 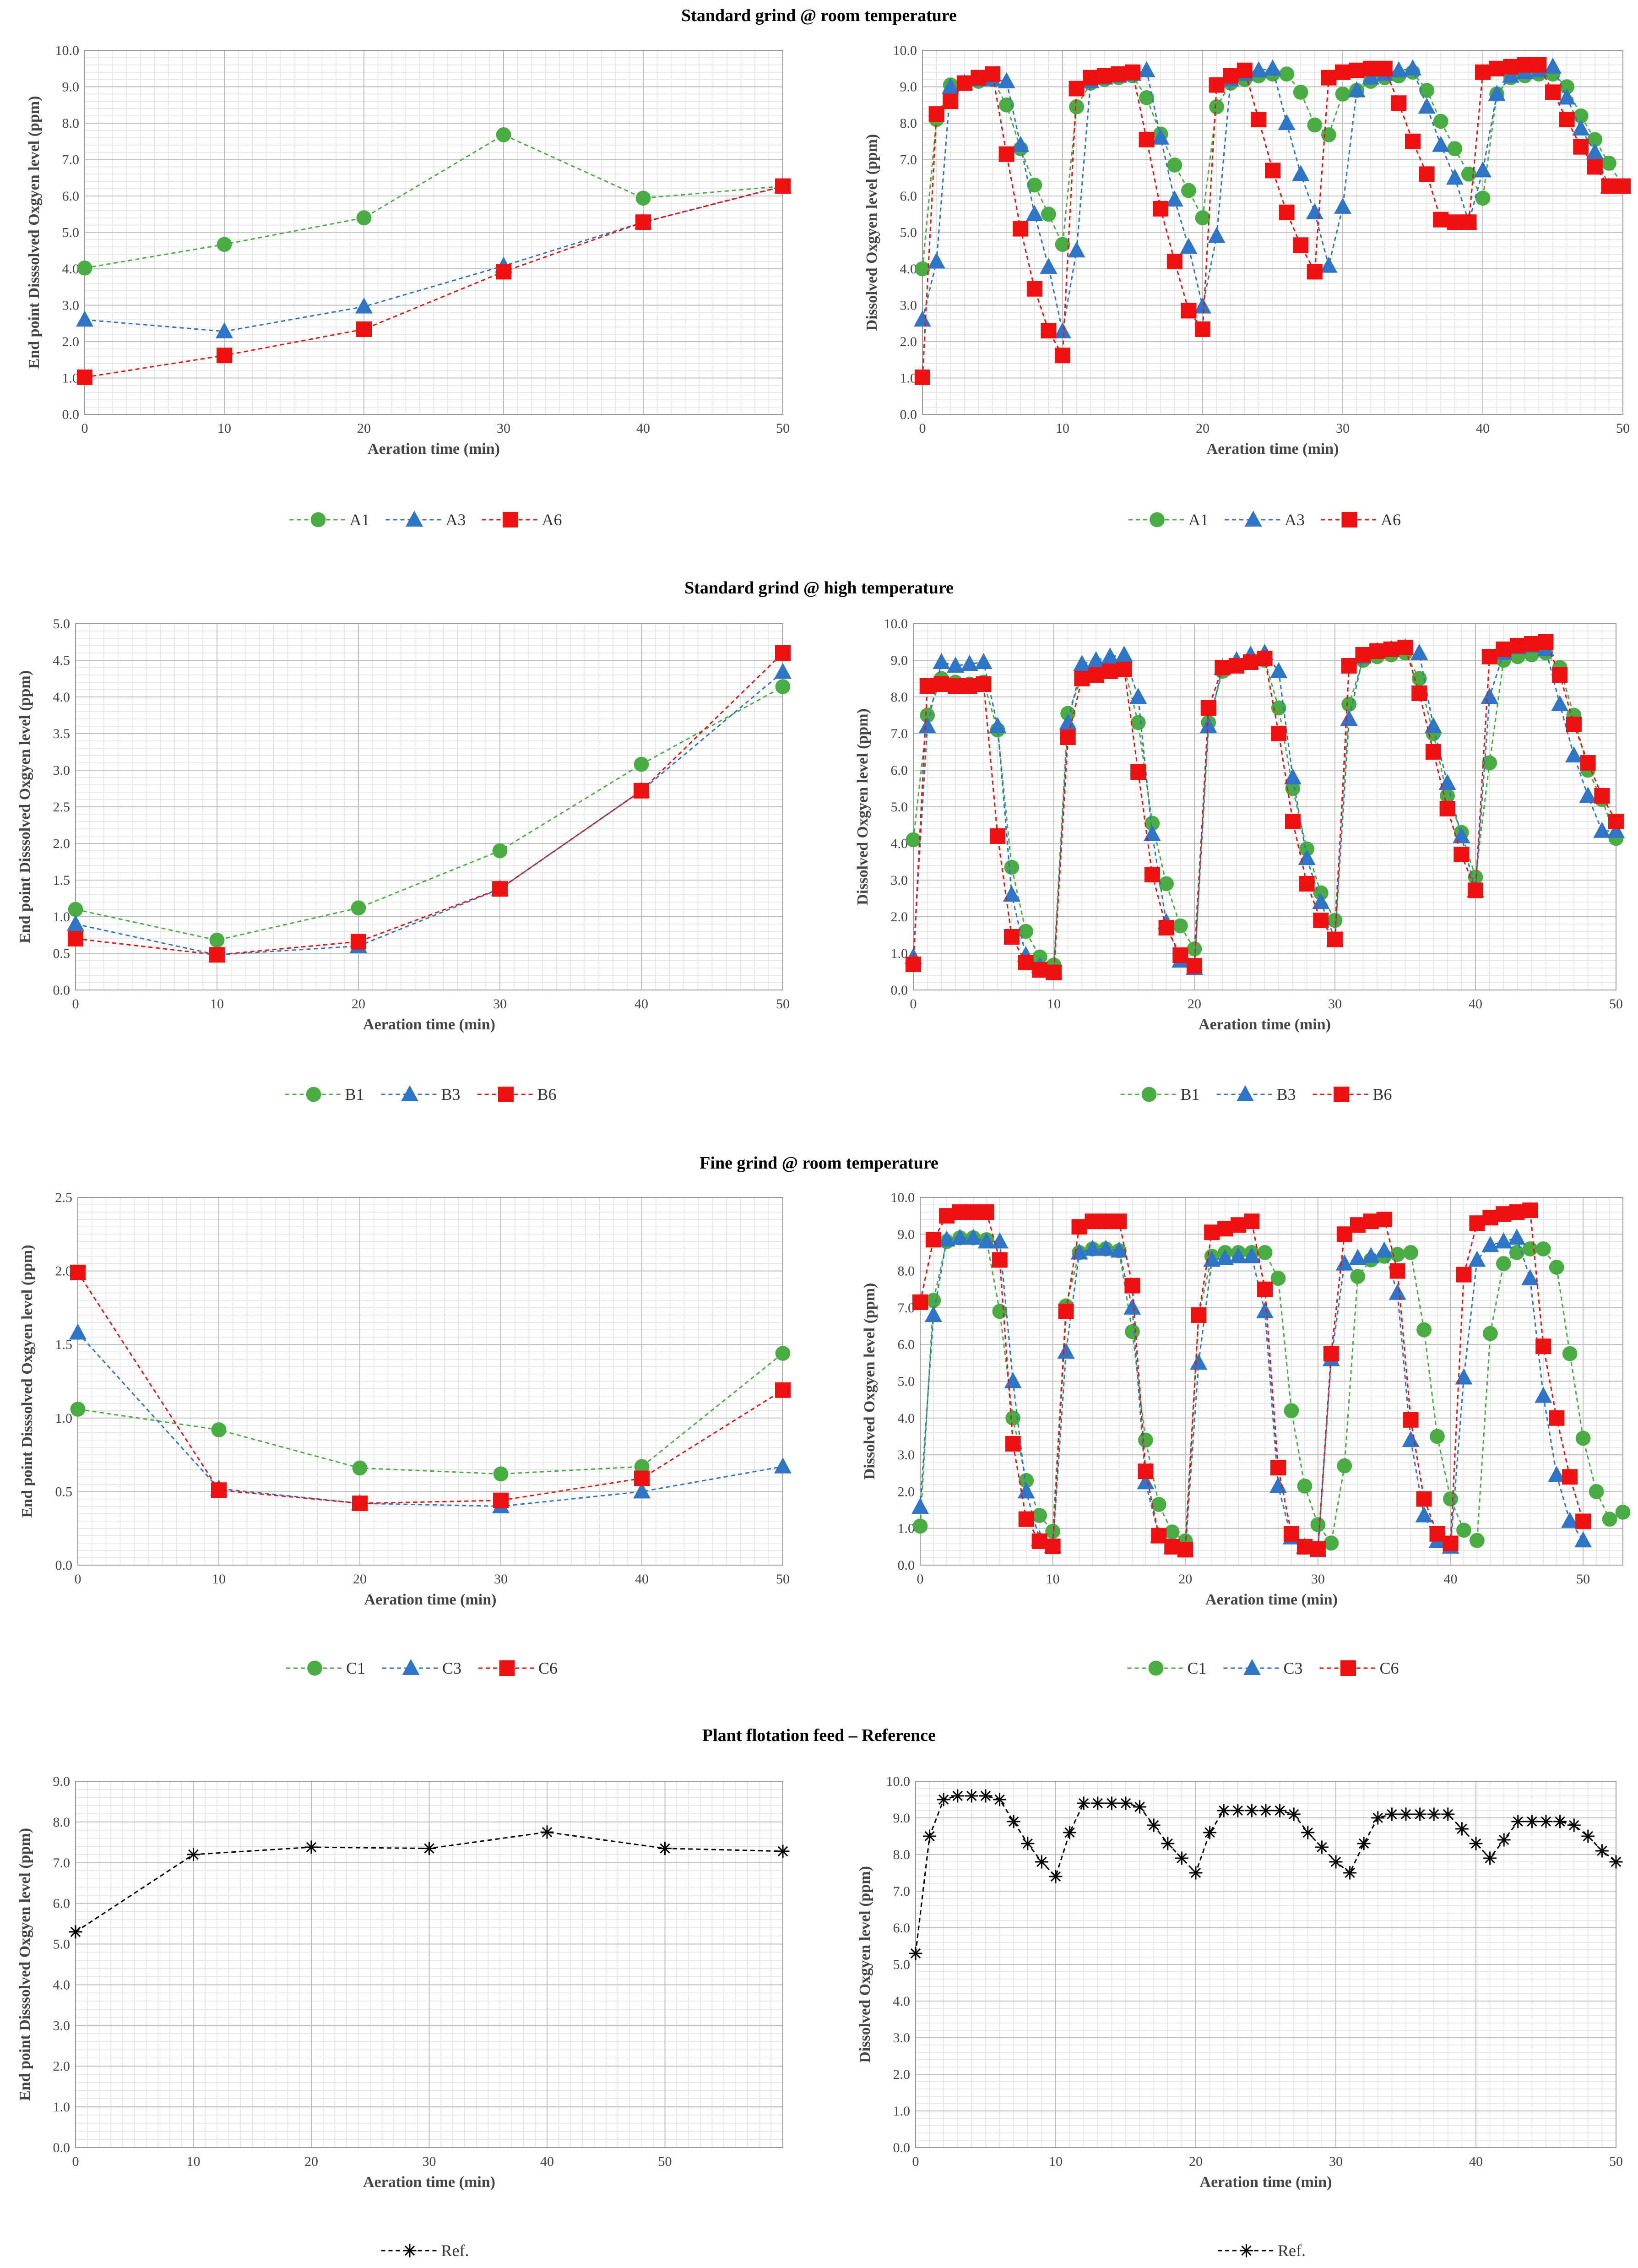 What do you see at coordinates (819, 588) in the screenshot?
I see `section-title-standard-high: Standard grind @ high temperature` at bounding box center [819, 588].